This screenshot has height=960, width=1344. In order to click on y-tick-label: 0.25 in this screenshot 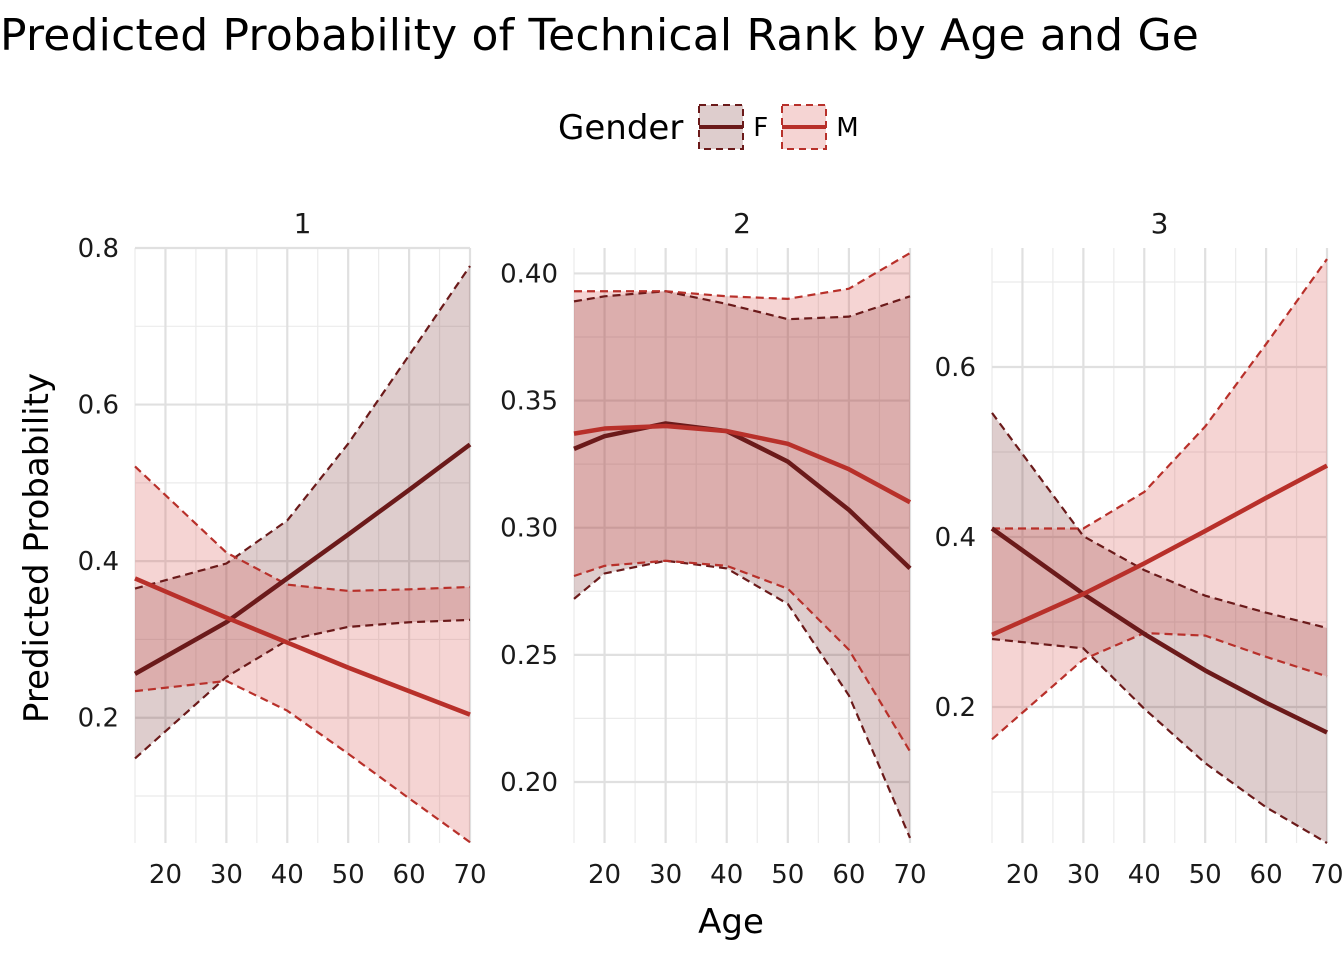, I will do `click(529, 656)`.